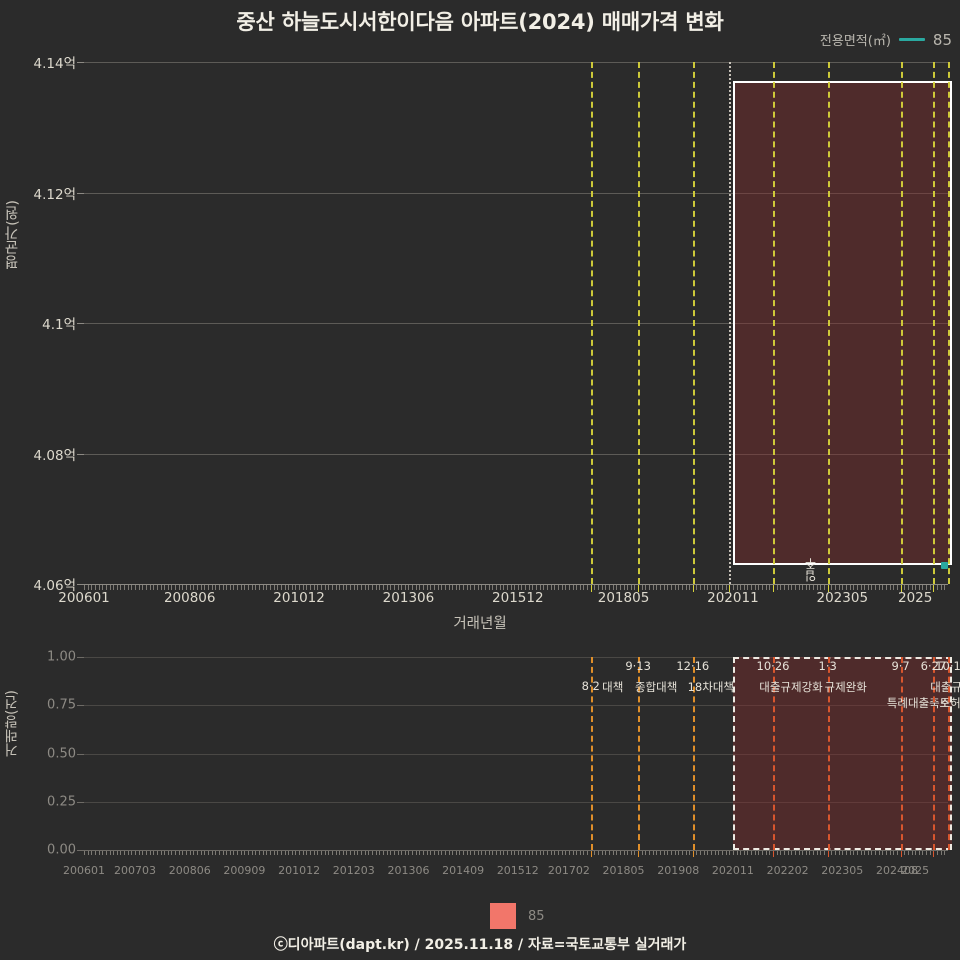  What do you see at coordinates (787, 870) in the screenshot?
I see `volume-x-tick-label: 202202` at bounding box center [787, 870].